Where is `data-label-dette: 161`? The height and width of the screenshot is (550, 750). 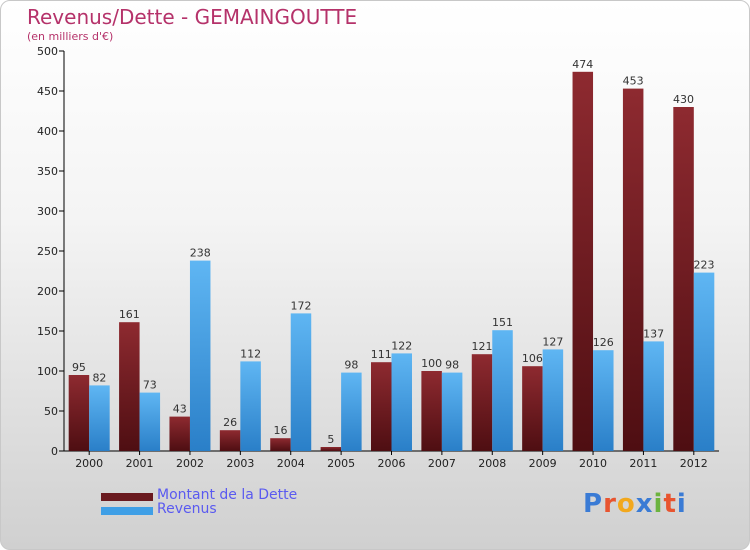 data-label-dette: 161 is located at coordinates (129, 314).